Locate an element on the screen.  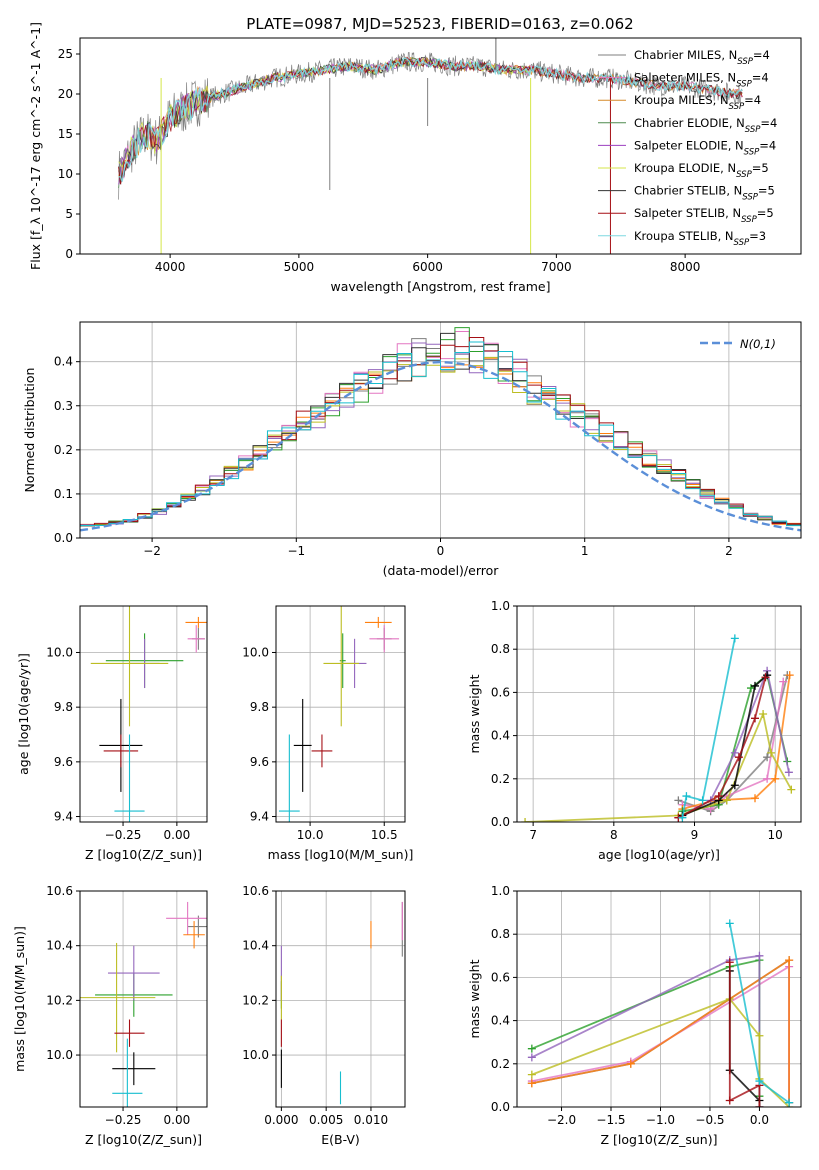
x-tick-label: −1.5 is located at coordinates (610, 1120).